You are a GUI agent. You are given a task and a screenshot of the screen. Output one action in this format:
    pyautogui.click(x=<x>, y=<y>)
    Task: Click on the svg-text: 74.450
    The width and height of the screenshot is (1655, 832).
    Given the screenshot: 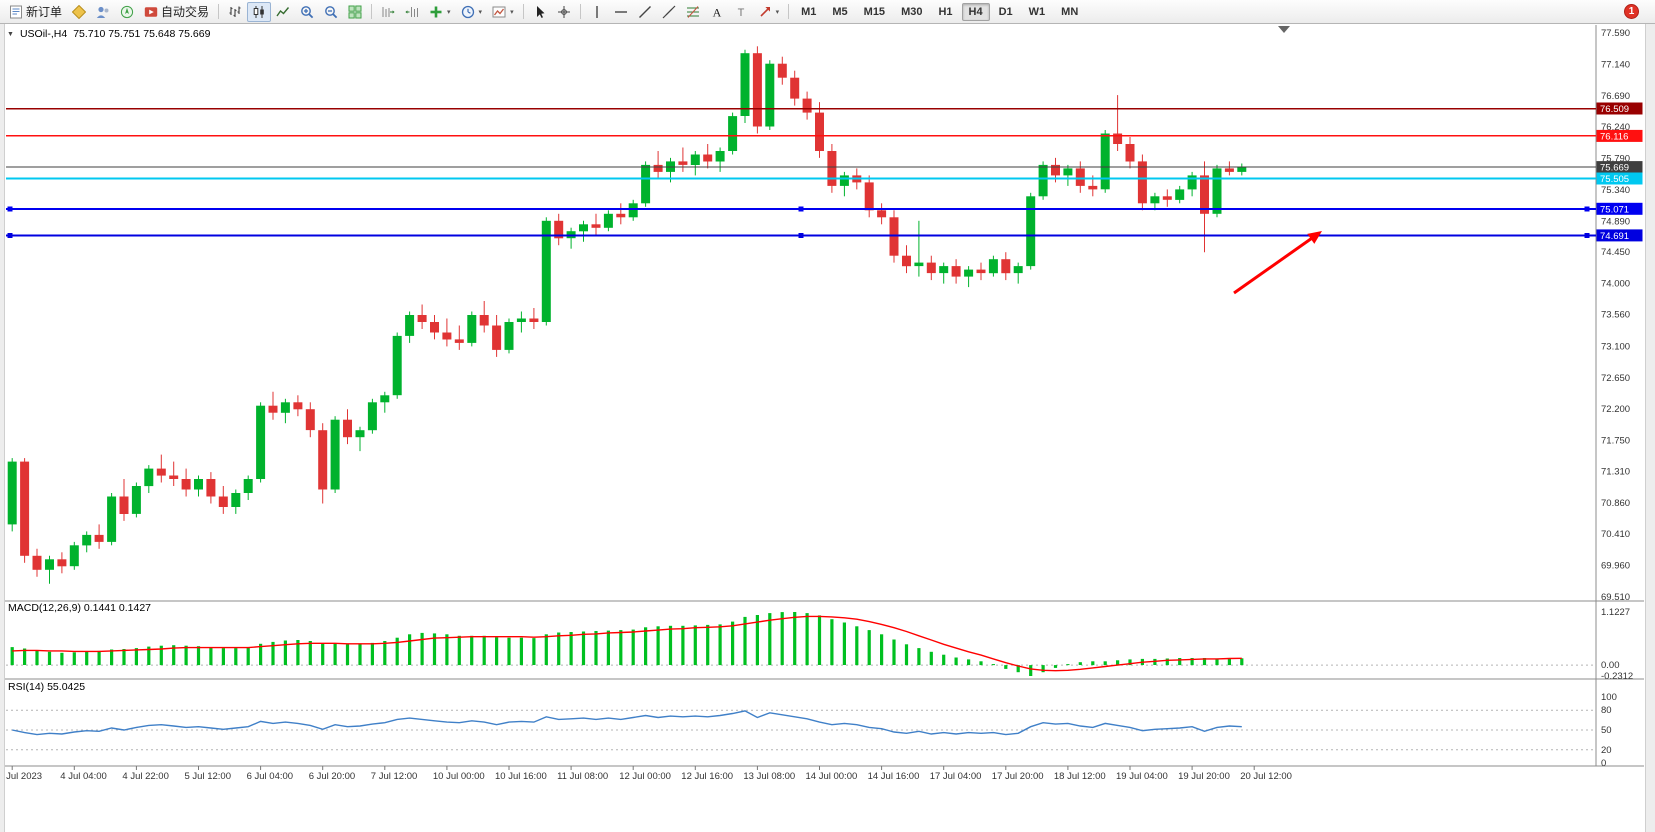 What is the action you would take?
    pyautogui.click(x=1615, y=252)
    